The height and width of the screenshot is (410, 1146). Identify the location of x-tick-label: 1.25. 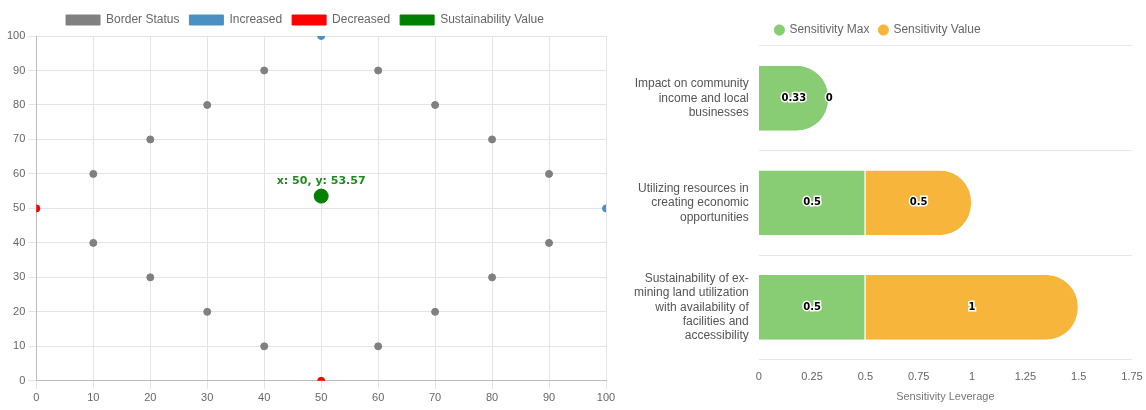
(1025, 376).